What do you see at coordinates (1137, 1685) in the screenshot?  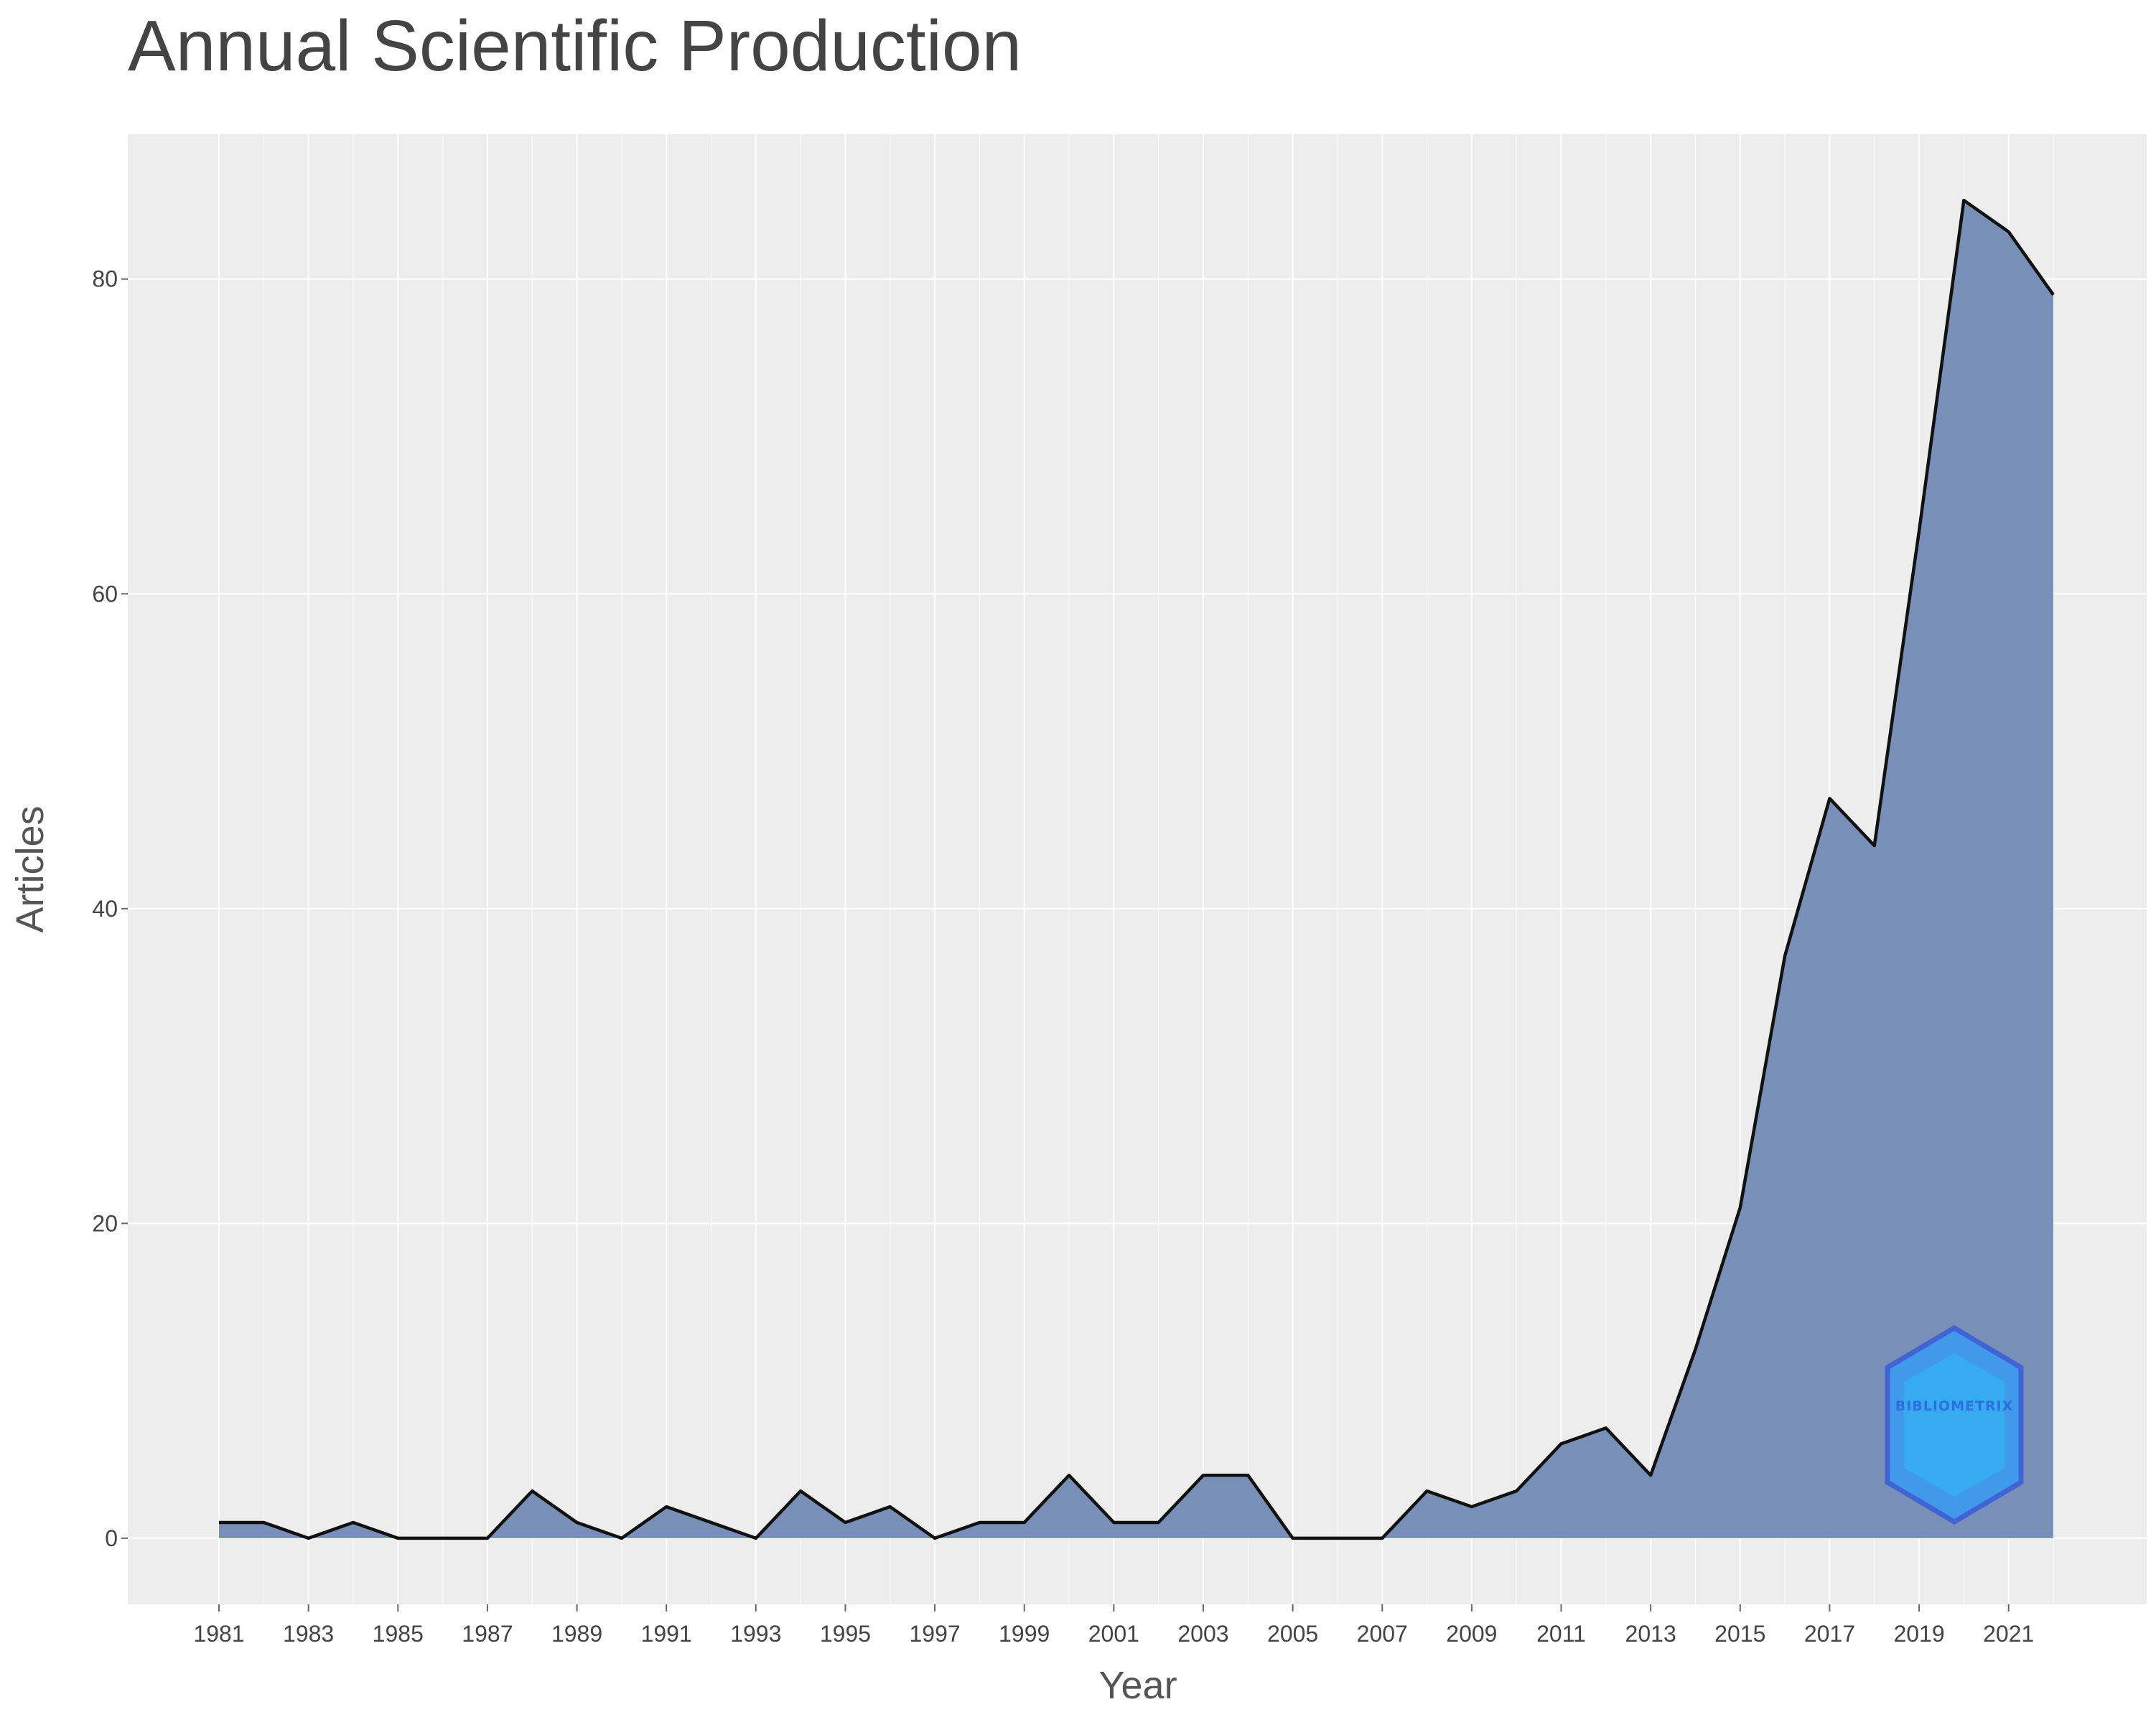 I see `x-axis-title: Year` at bounding box center [1137, 1685].